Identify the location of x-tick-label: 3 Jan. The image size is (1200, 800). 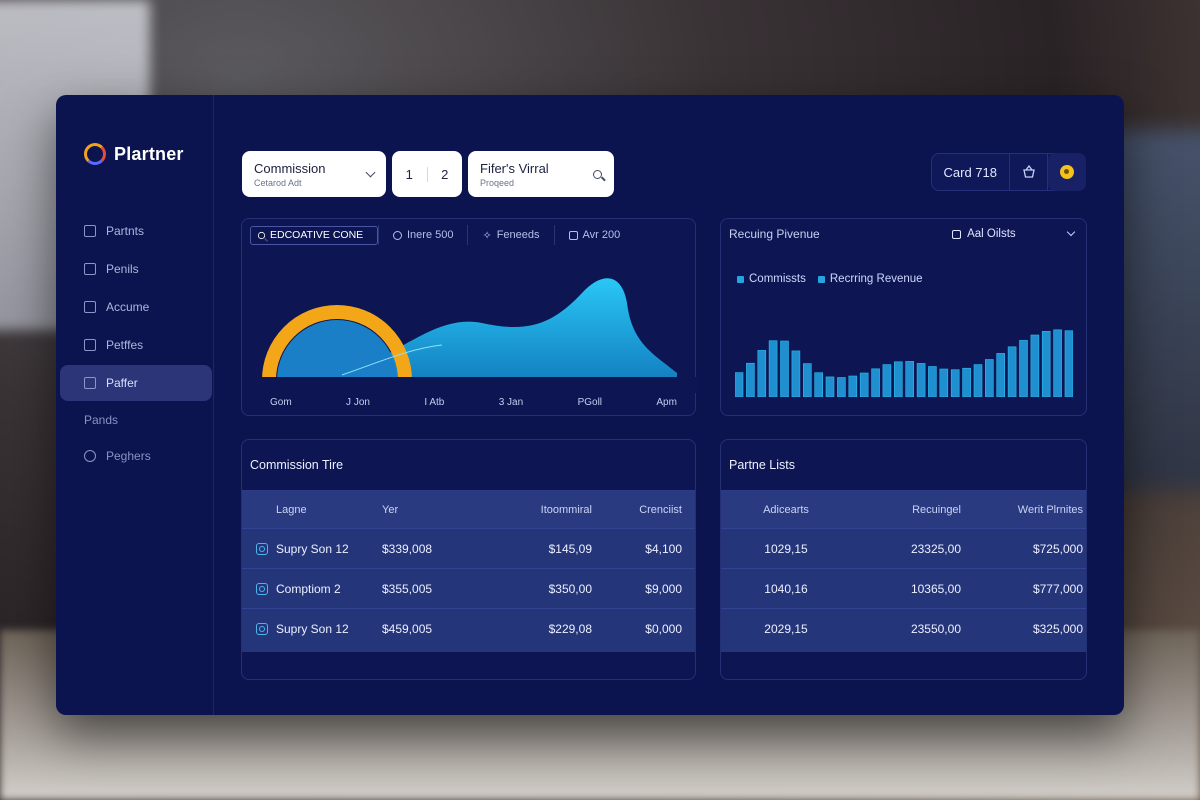
(511, 402).